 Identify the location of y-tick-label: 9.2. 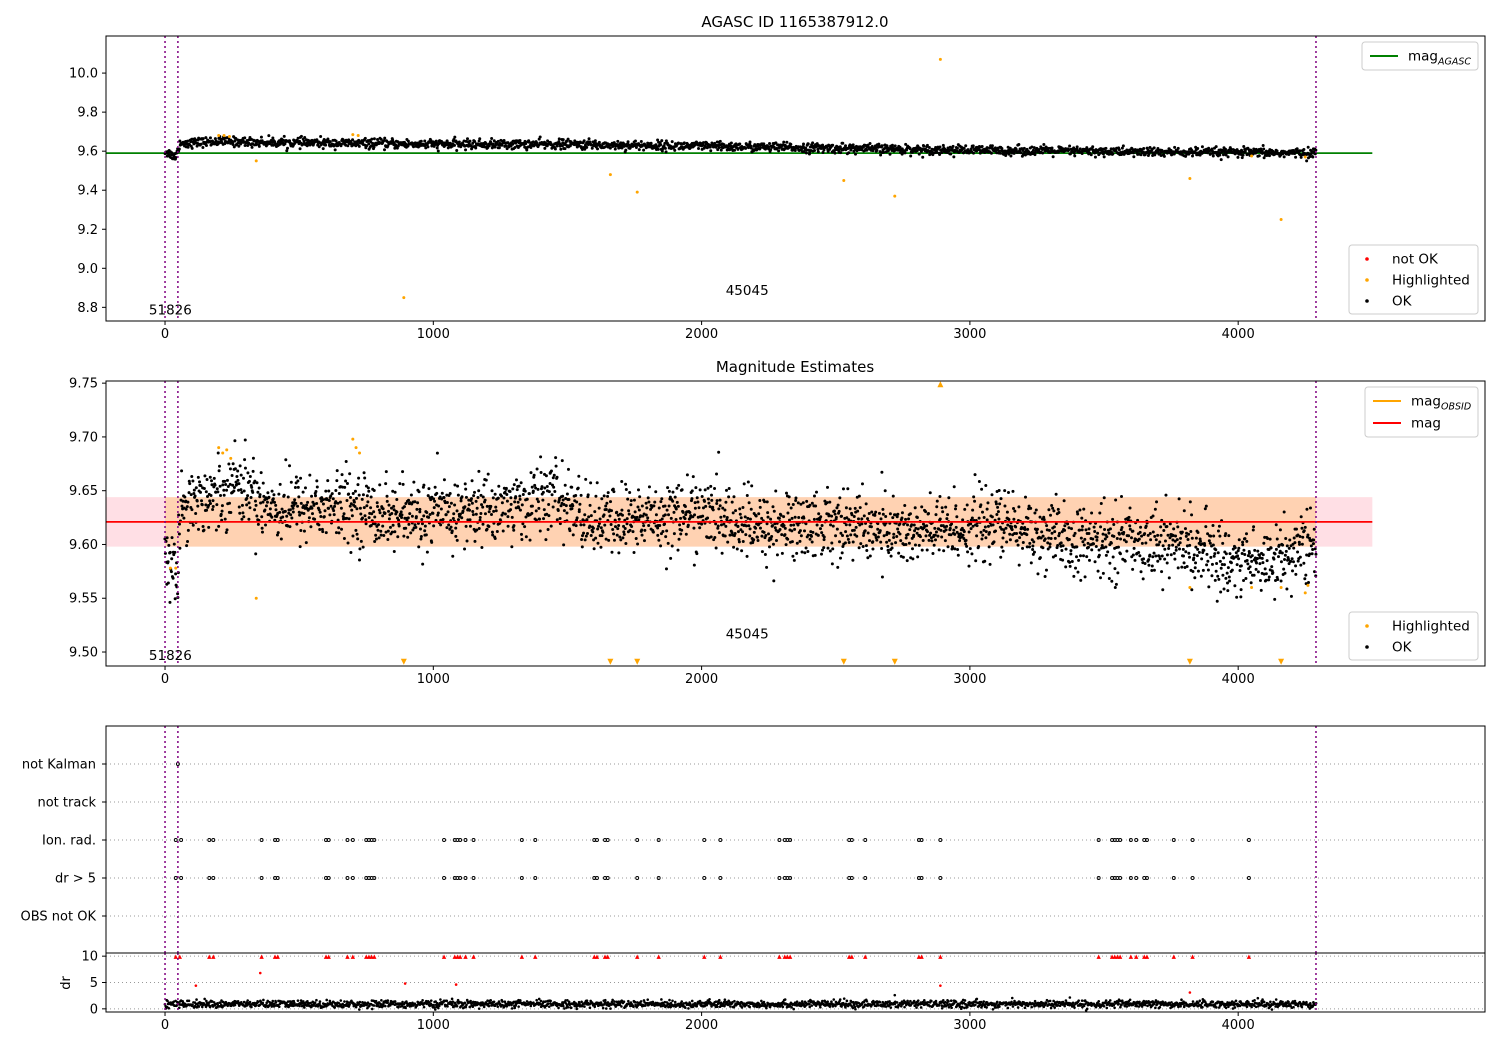
(87, 230).